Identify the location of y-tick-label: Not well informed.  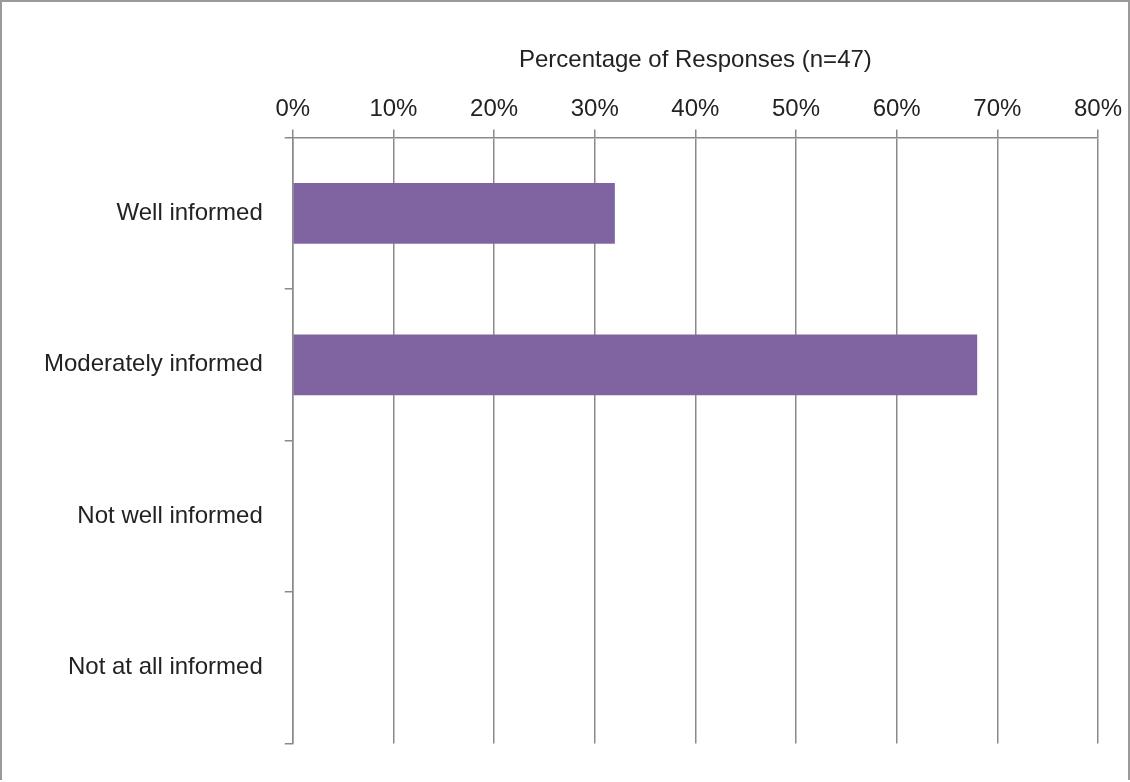
(170, 514).